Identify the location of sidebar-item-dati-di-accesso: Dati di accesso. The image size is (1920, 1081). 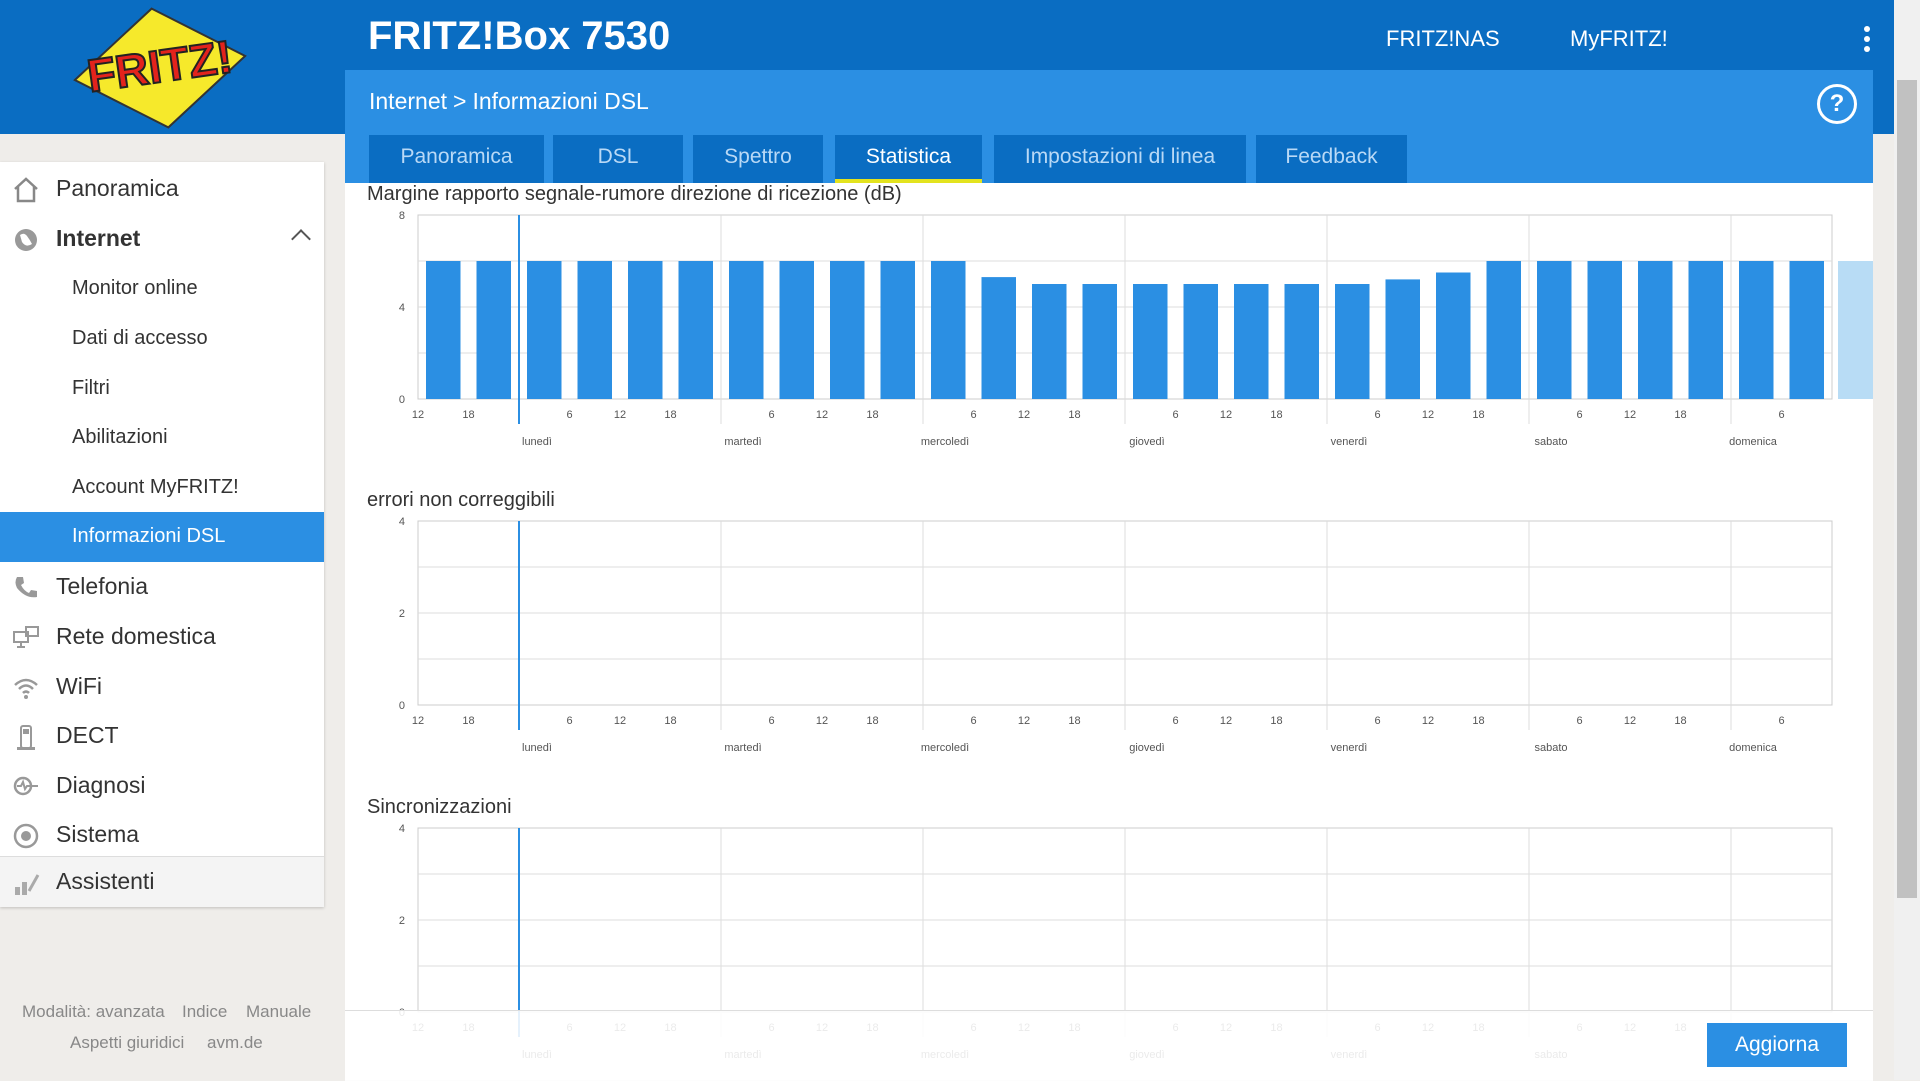
(162, 339).